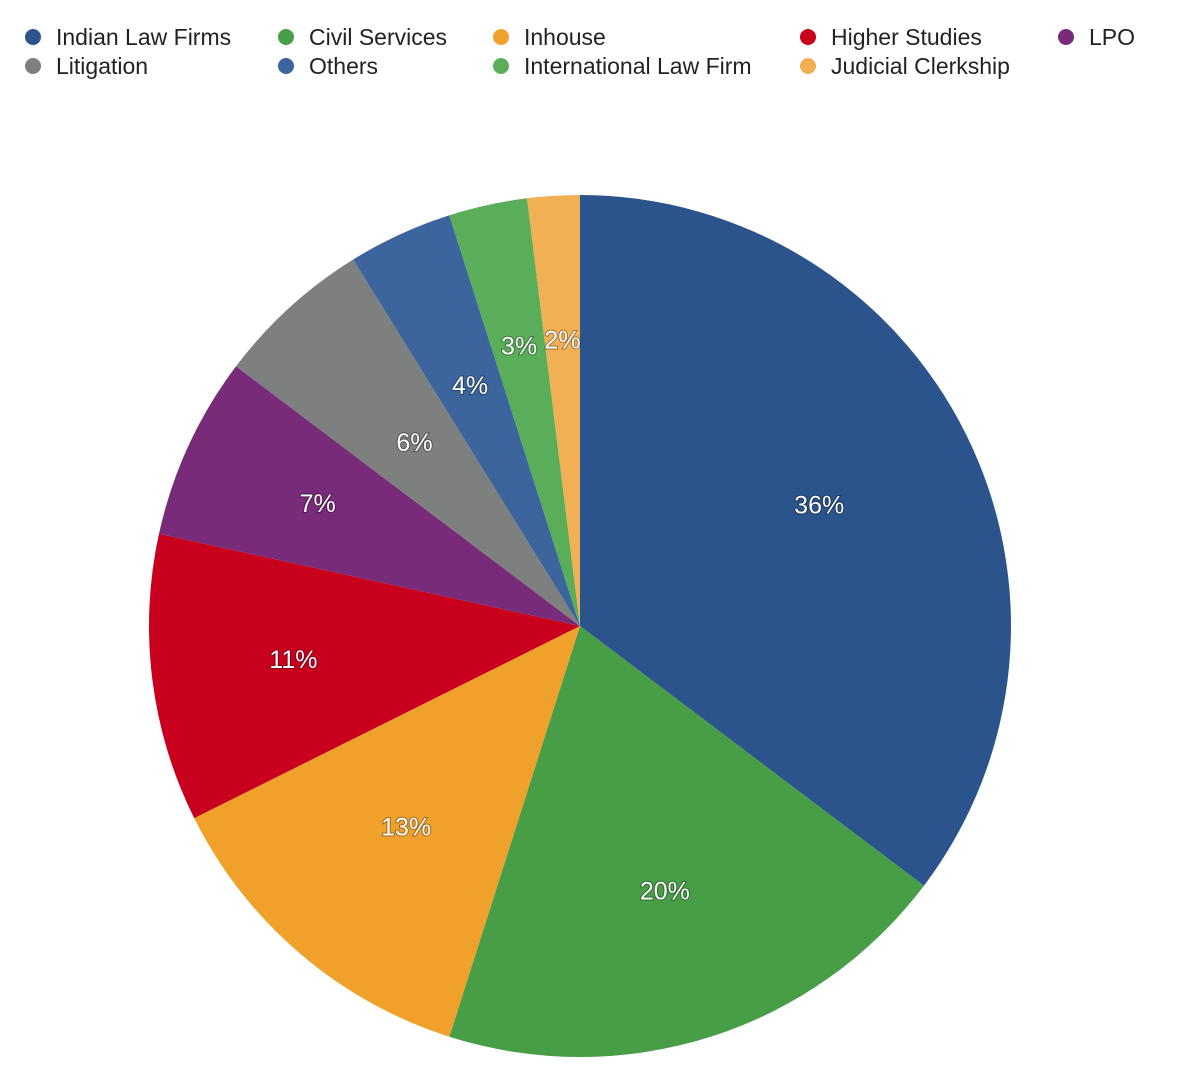  I want to click on pie-slice-inhouse, so click(387, 831).